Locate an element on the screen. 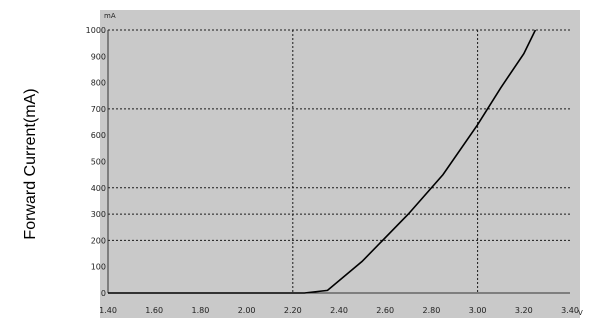 This screenshot has width=599, height=329. y-tick-label: 200 is located at coordinates (98, 240).